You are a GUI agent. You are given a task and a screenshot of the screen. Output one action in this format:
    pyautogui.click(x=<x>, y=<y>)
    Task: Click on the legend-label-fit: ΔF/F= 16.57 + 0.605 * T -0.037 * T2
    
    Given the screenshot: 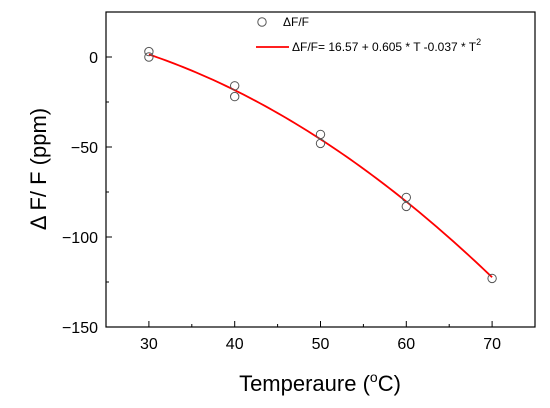 What is the action you would take?
    pyautogui.click(x=386, y=45)
    